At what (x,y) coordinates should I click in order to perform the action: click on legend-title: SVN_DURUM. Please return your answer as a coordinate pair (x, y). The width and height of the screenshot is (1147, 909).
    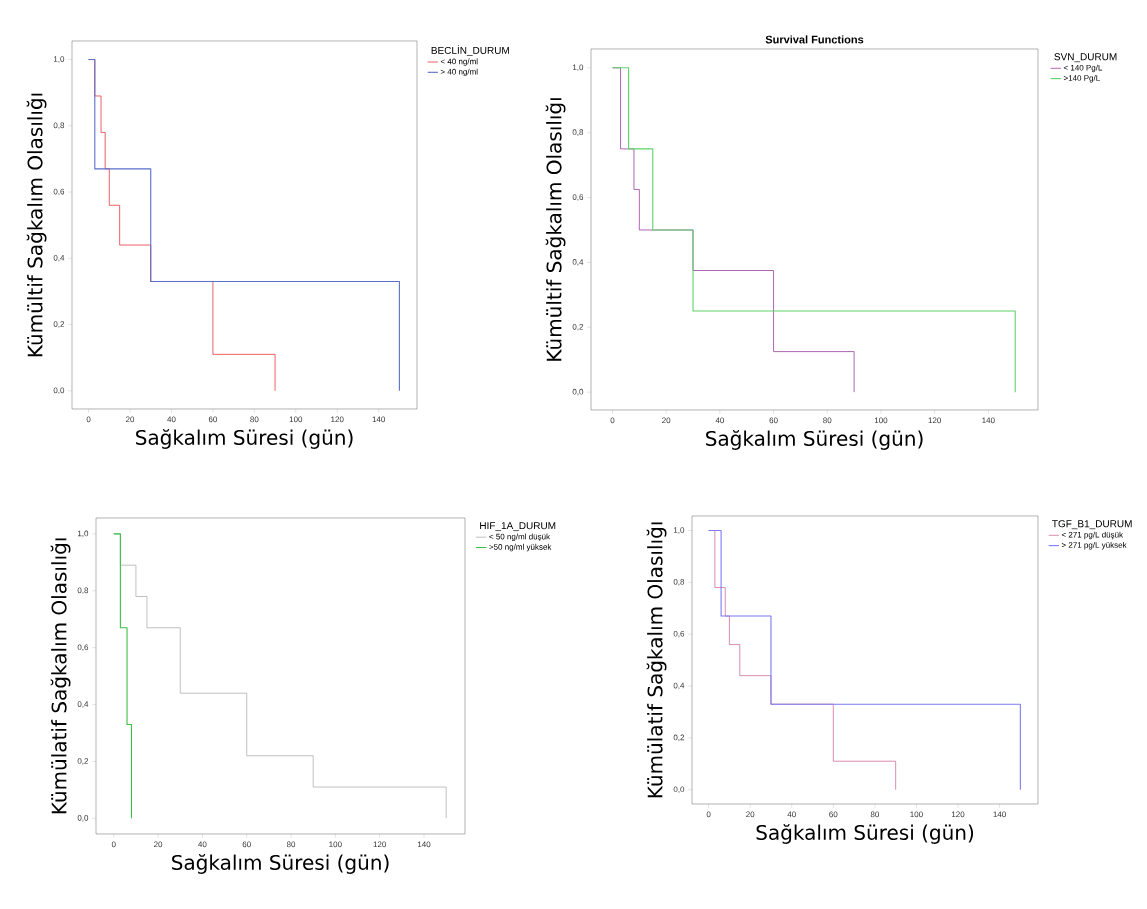
    Looking at the image, I should click on (1085, 58).